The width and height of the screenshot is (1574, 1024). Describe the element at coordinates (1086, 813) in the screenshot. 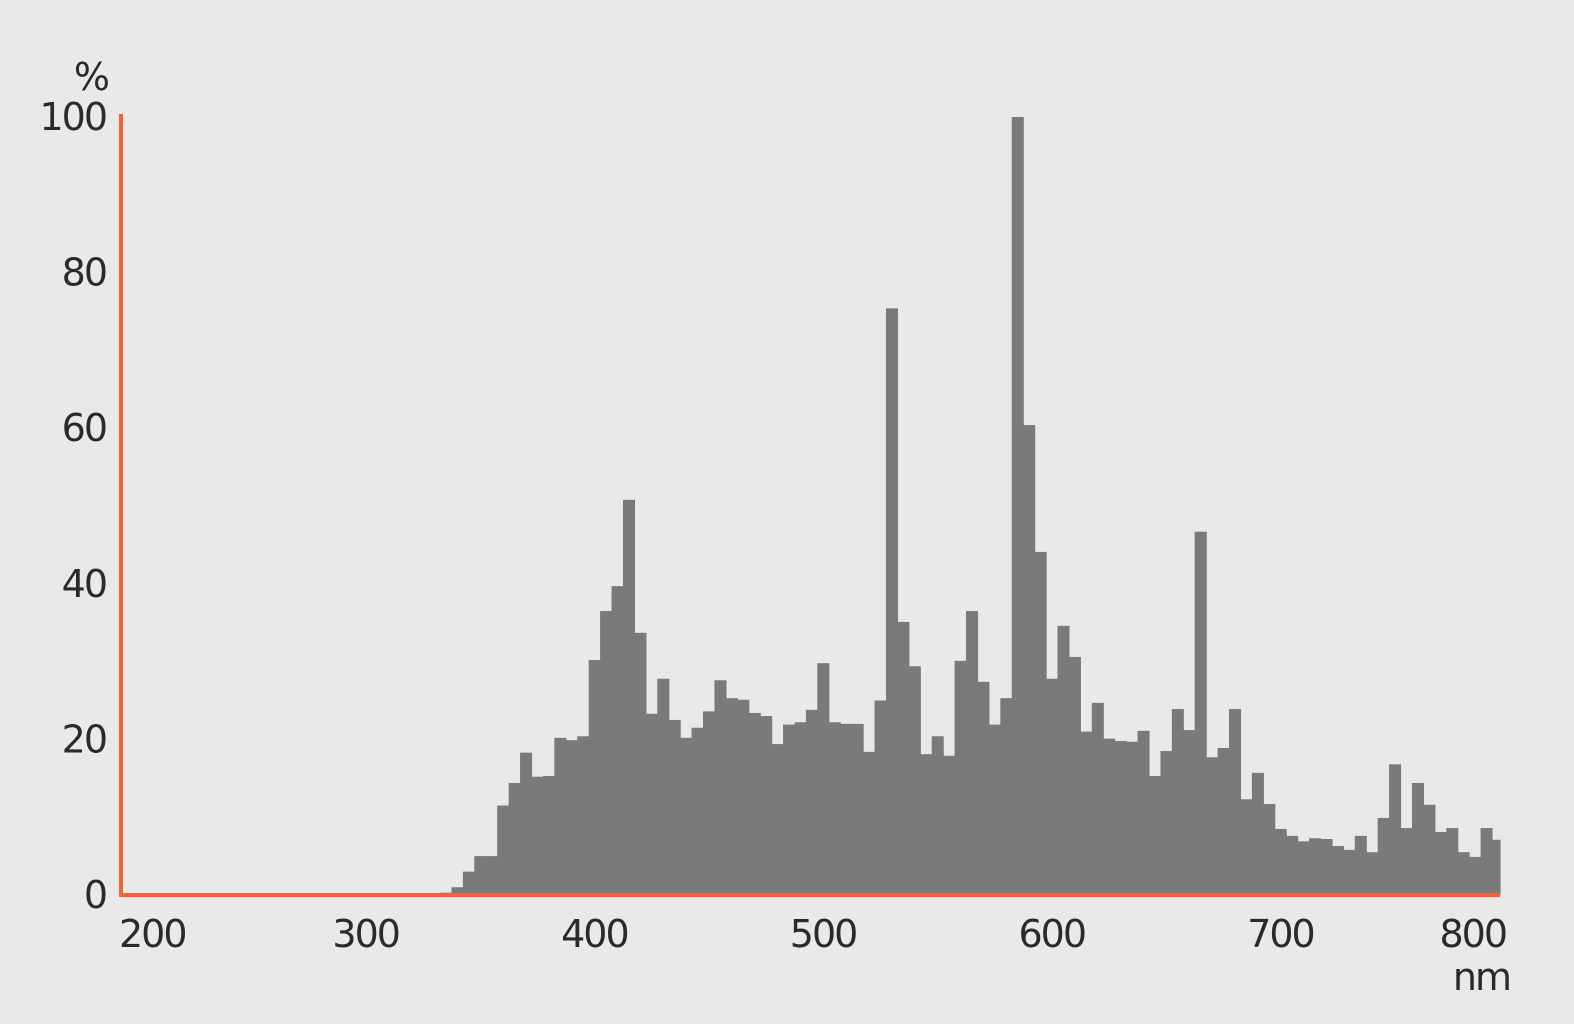

I see `bar-615nm` at that location.